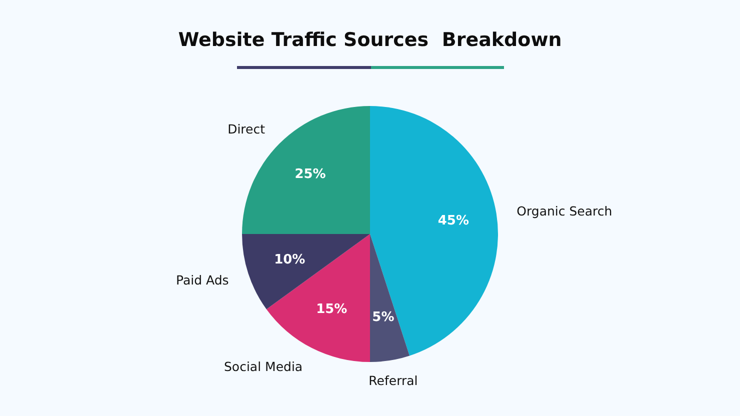 The image size is (740, 416). Describe the element at coordinates (263, 366) in the screenshot. I see `slice-label: Social Media` at that location.